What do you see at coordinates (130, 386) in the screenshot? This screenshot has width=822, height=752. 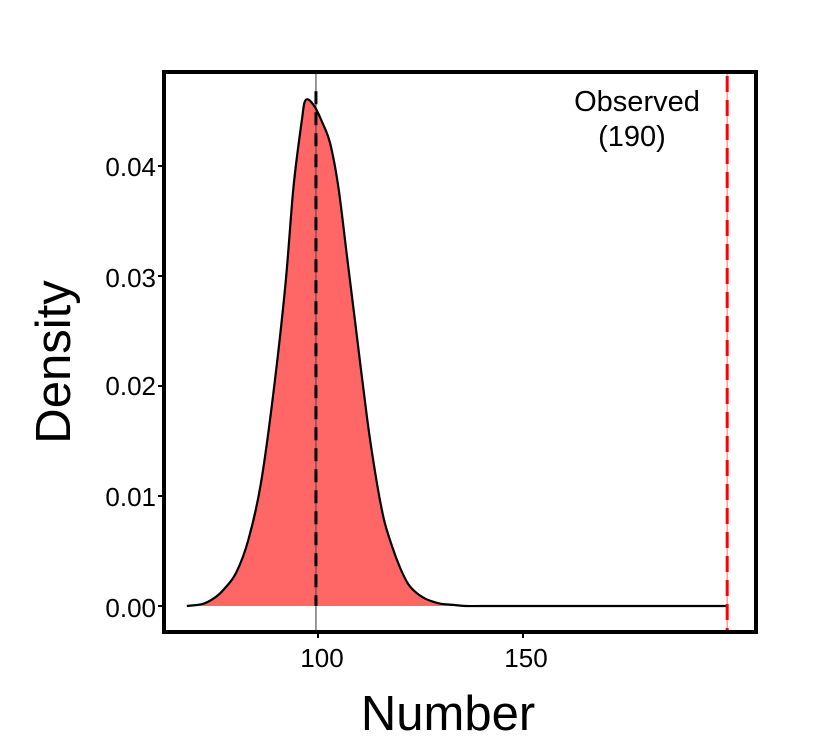 I see `y-tick-label-2: 0.02` at bounding box center [130, 386].